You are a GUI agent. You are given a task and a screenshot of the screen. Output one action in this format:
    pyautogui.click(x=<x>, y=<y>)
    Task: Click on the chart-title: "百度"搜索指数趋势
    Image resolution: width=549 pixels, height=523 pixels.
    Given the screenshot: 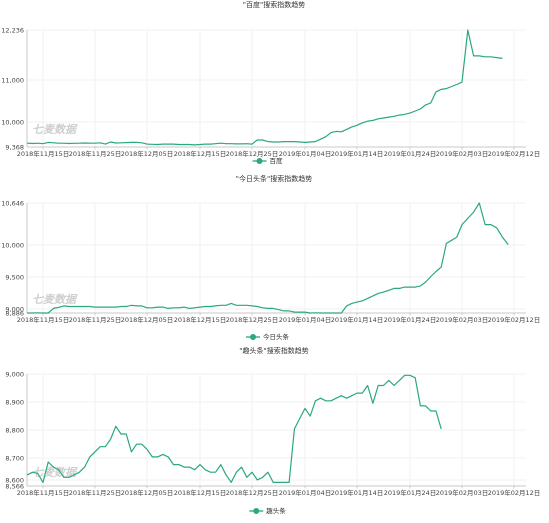 What is the action you would take?
    pyautogui.click(x=274, y=4)
    